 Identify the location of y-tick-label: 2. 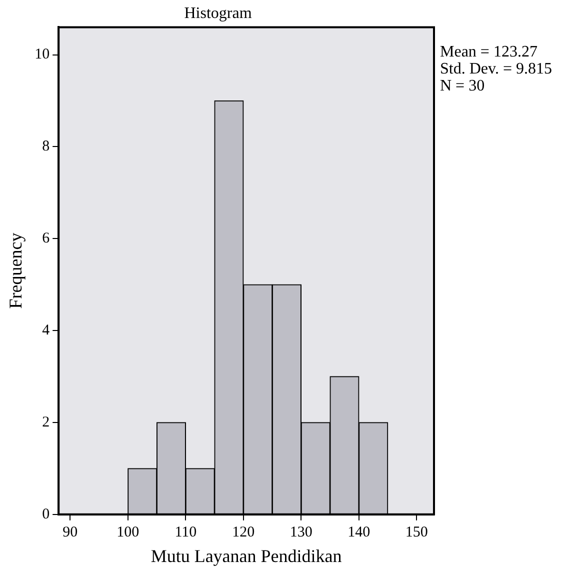
(46, 422).